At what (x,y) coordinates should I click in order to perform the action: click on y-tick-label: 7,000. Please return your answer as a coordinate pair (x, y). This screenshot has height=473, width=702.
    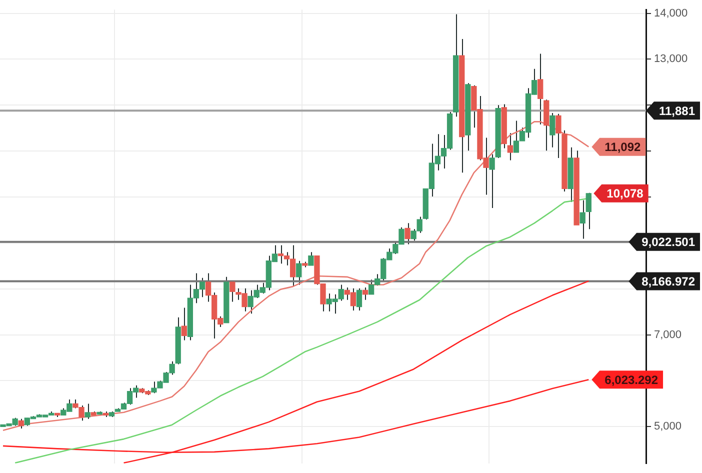
    Looking at the image, I should click on (668, 334).